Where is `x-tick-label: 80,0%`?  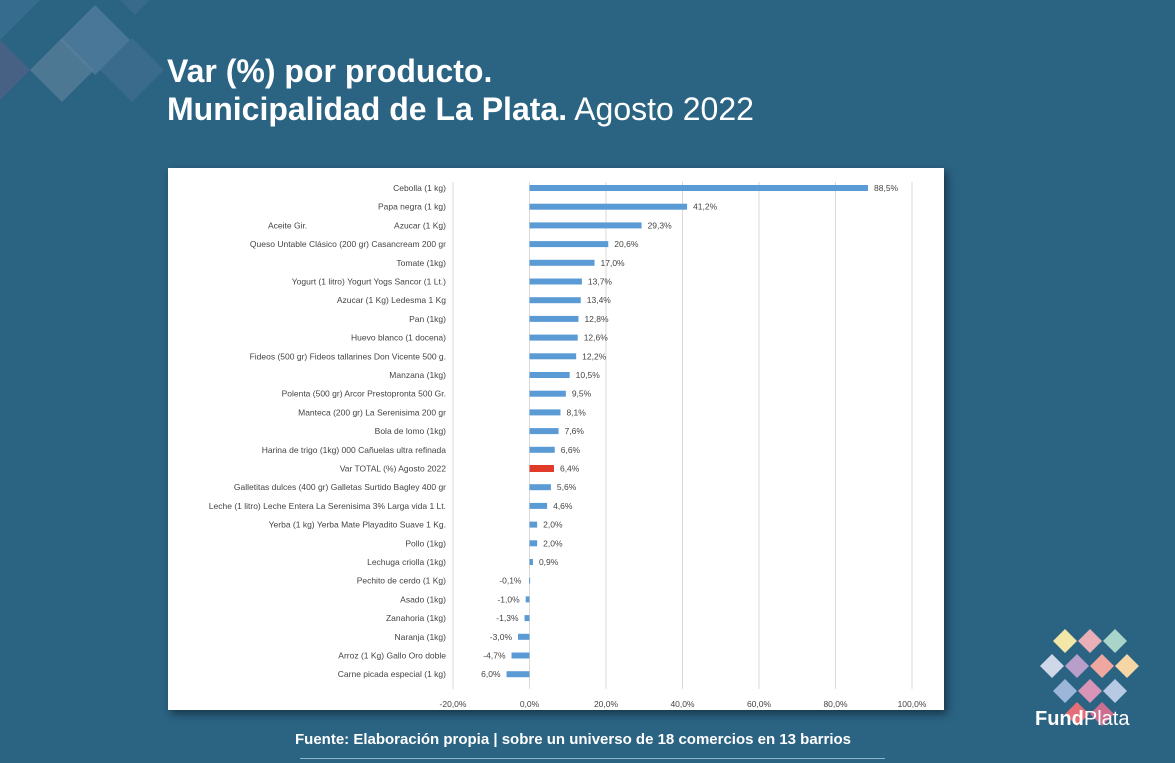
x-tick-label: 80,0% is located at coordinates (835, 704).